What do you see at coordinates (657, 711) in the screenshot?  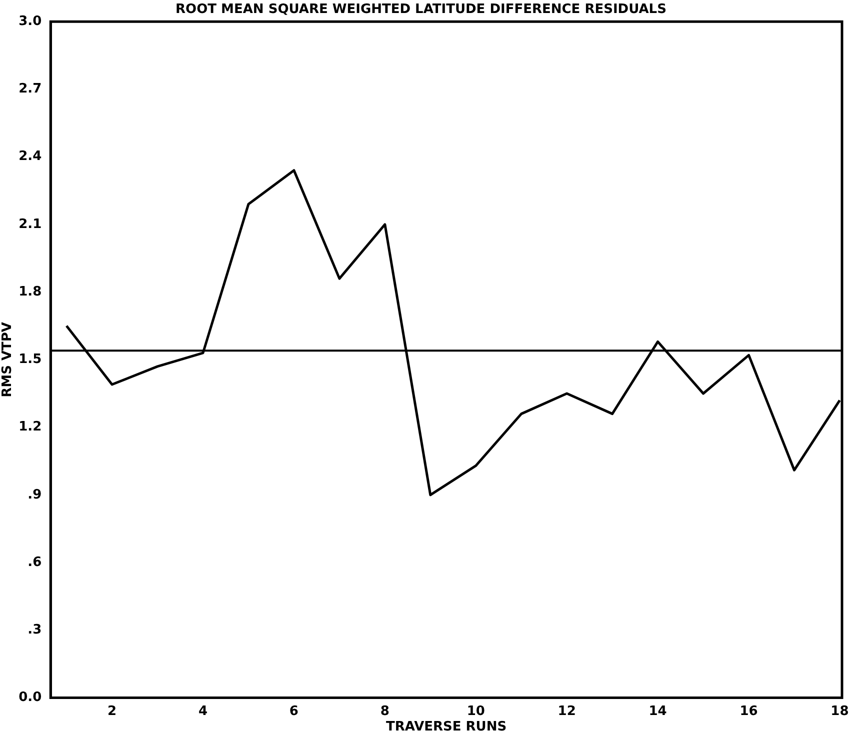 I see `x-tick-label: 14` at bounding box center [657, 711].